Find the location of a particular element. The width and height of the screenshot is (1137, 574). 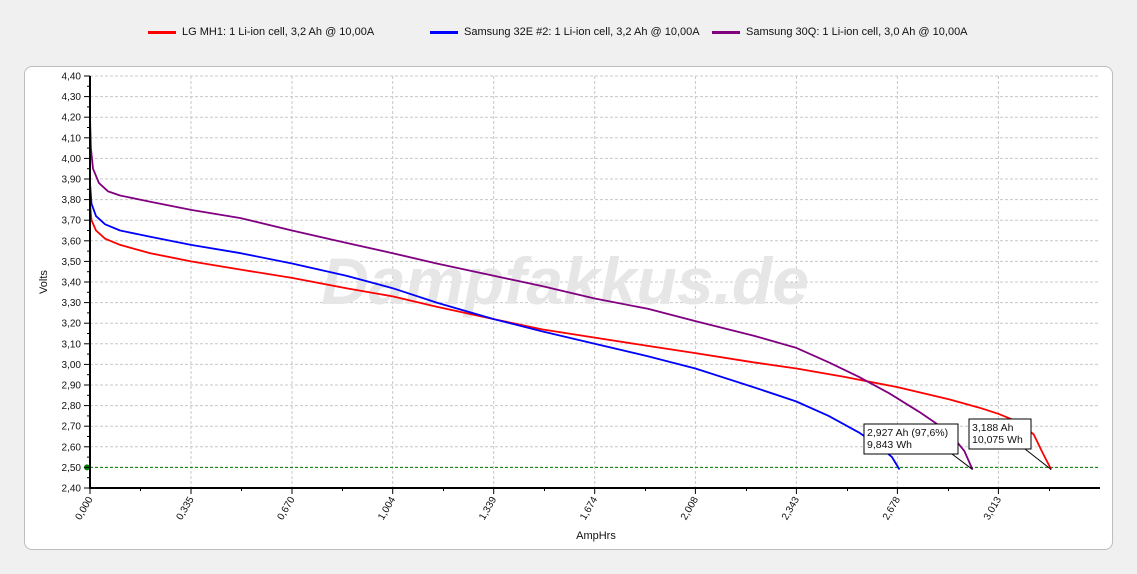

y-tick-label: 4,20 is located at coordinates (72, 118).